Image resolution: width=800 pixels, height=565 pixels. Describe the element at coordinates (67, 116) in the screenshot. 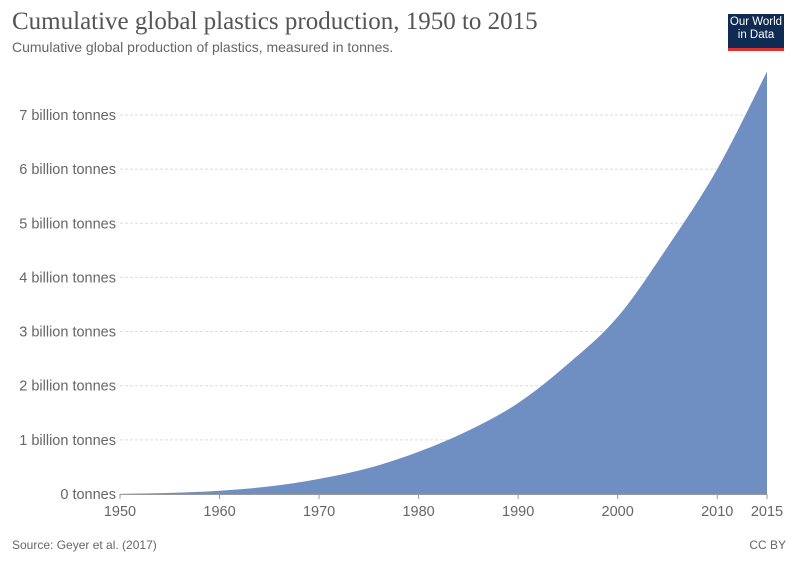

I see `y-tick-label: 7 billion tonnes` at that location.